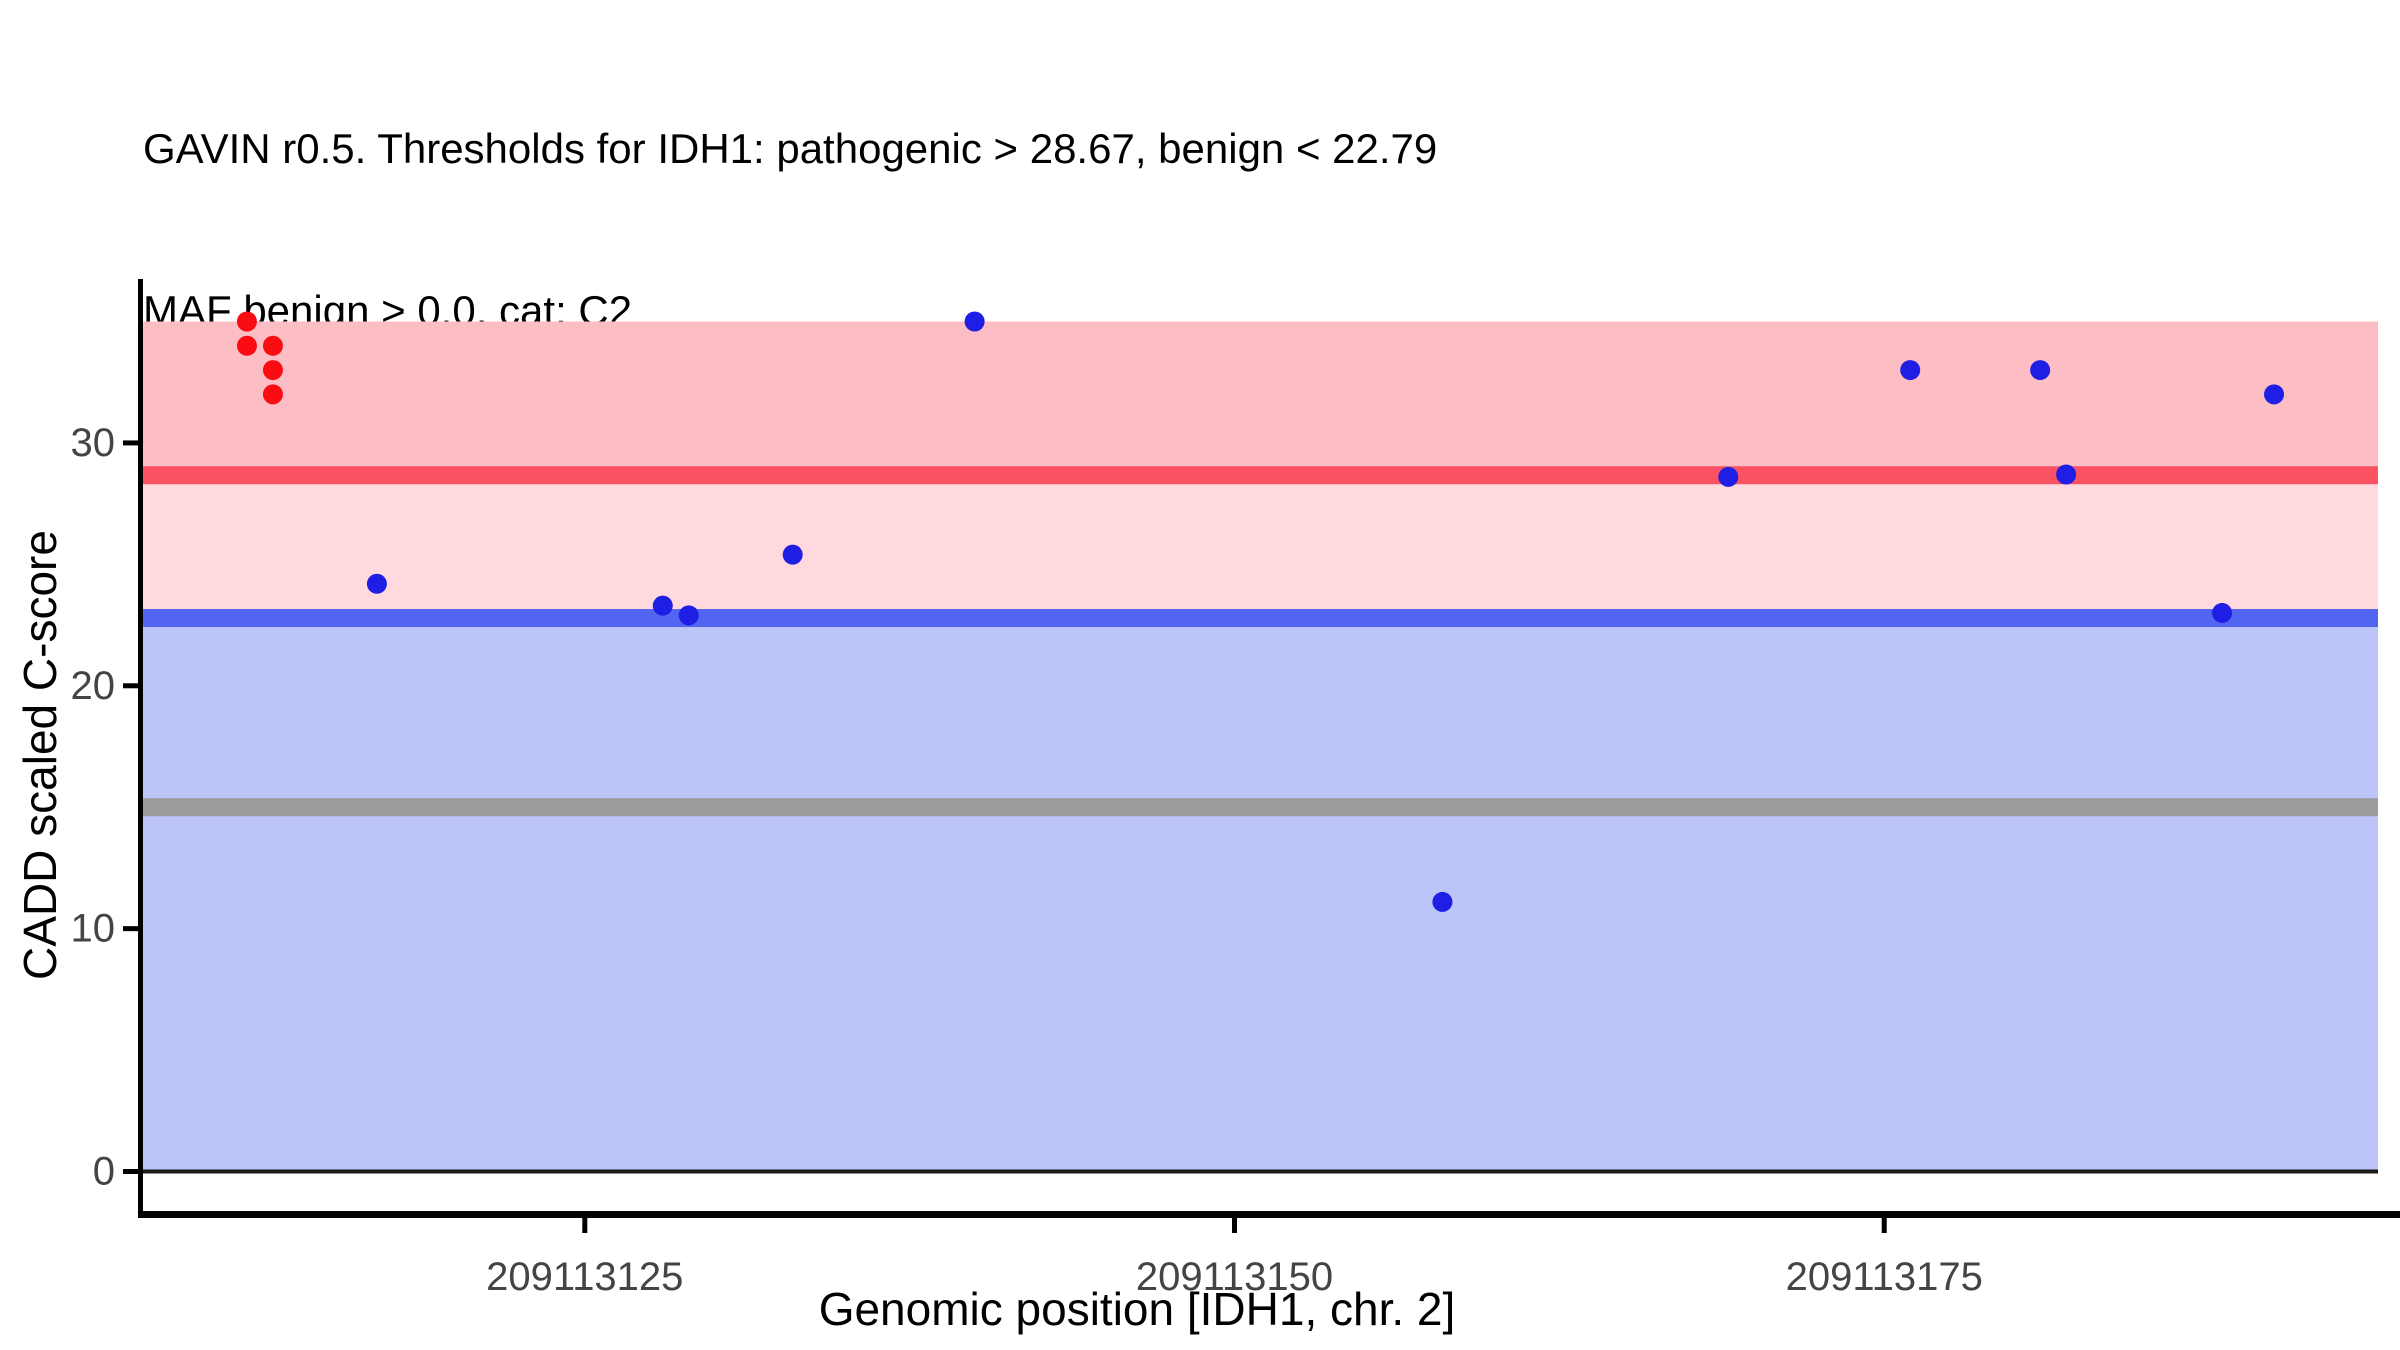 The height and width of the screenshot is (1350, 2400). I want to click on y-axis-title: CADD scaled C-score, so click(40, 755).